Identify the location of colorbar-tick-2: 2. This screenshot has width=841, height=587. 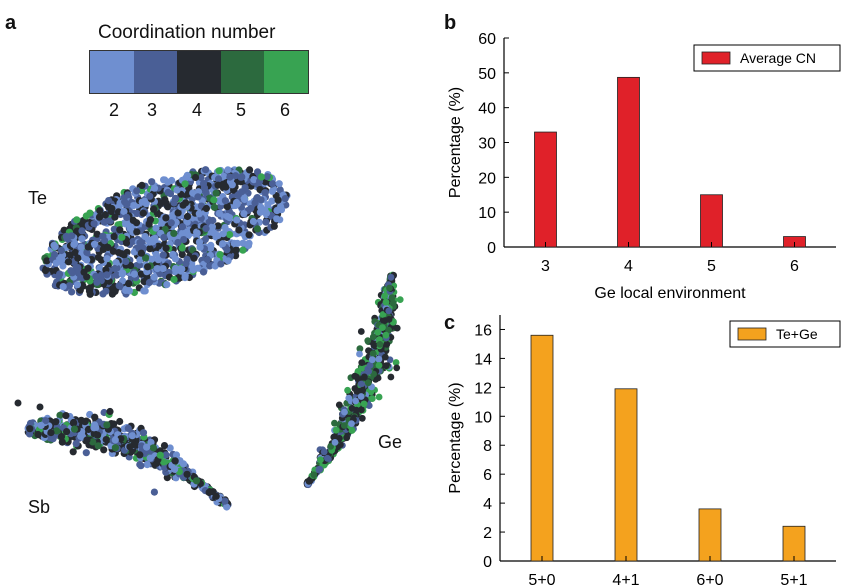
(113, 110).